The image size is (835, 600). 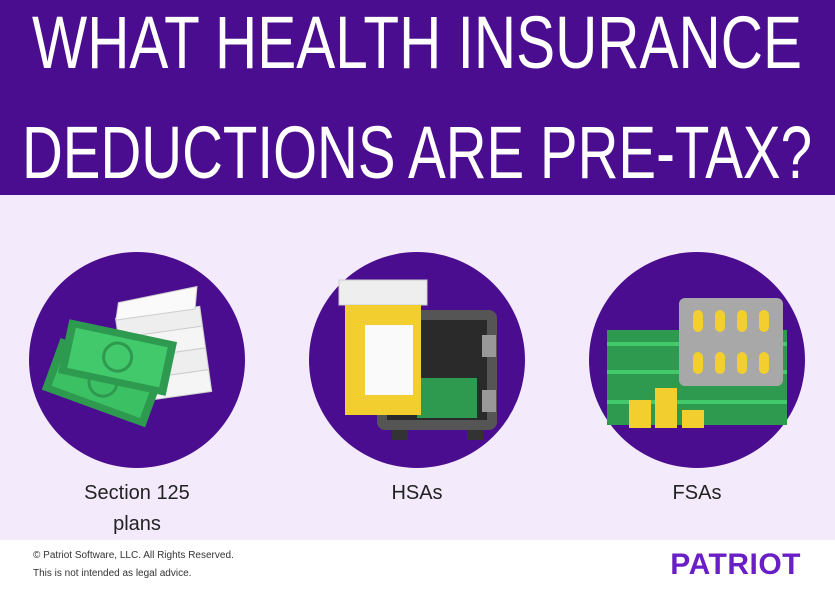 What do you see at coordinates (697, 360) in the screenshot?
I see `fsa-icon` at bounding box center [697, 360].